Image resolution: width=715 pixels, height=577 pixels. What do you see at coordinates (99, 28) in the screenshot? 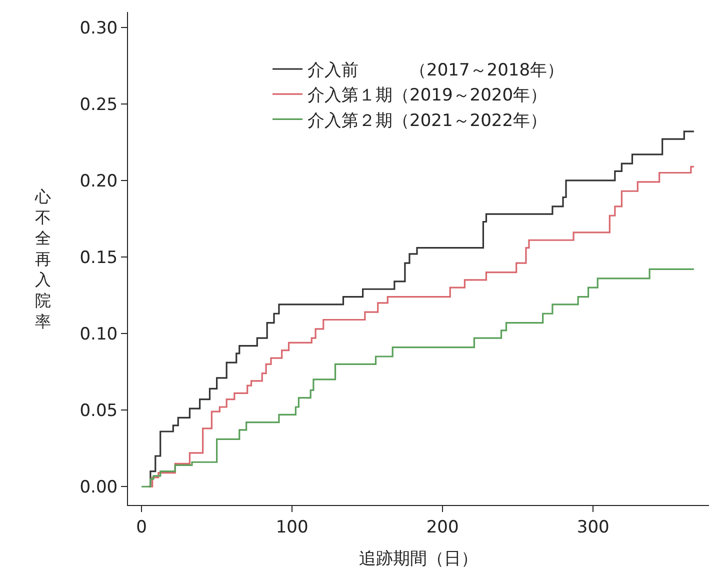
I see `y-tick-label: 0.30` at bounding box center [99, 28].